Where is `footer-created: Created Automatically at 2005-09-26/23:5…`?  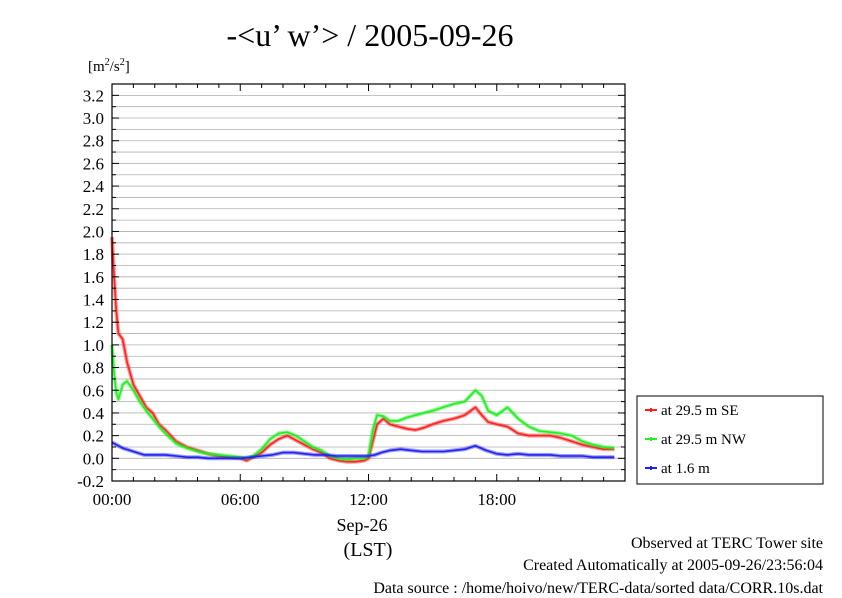 footer-created: Created Automatically at 2005-09-26/23:5… is located at coordinates (673, 565).